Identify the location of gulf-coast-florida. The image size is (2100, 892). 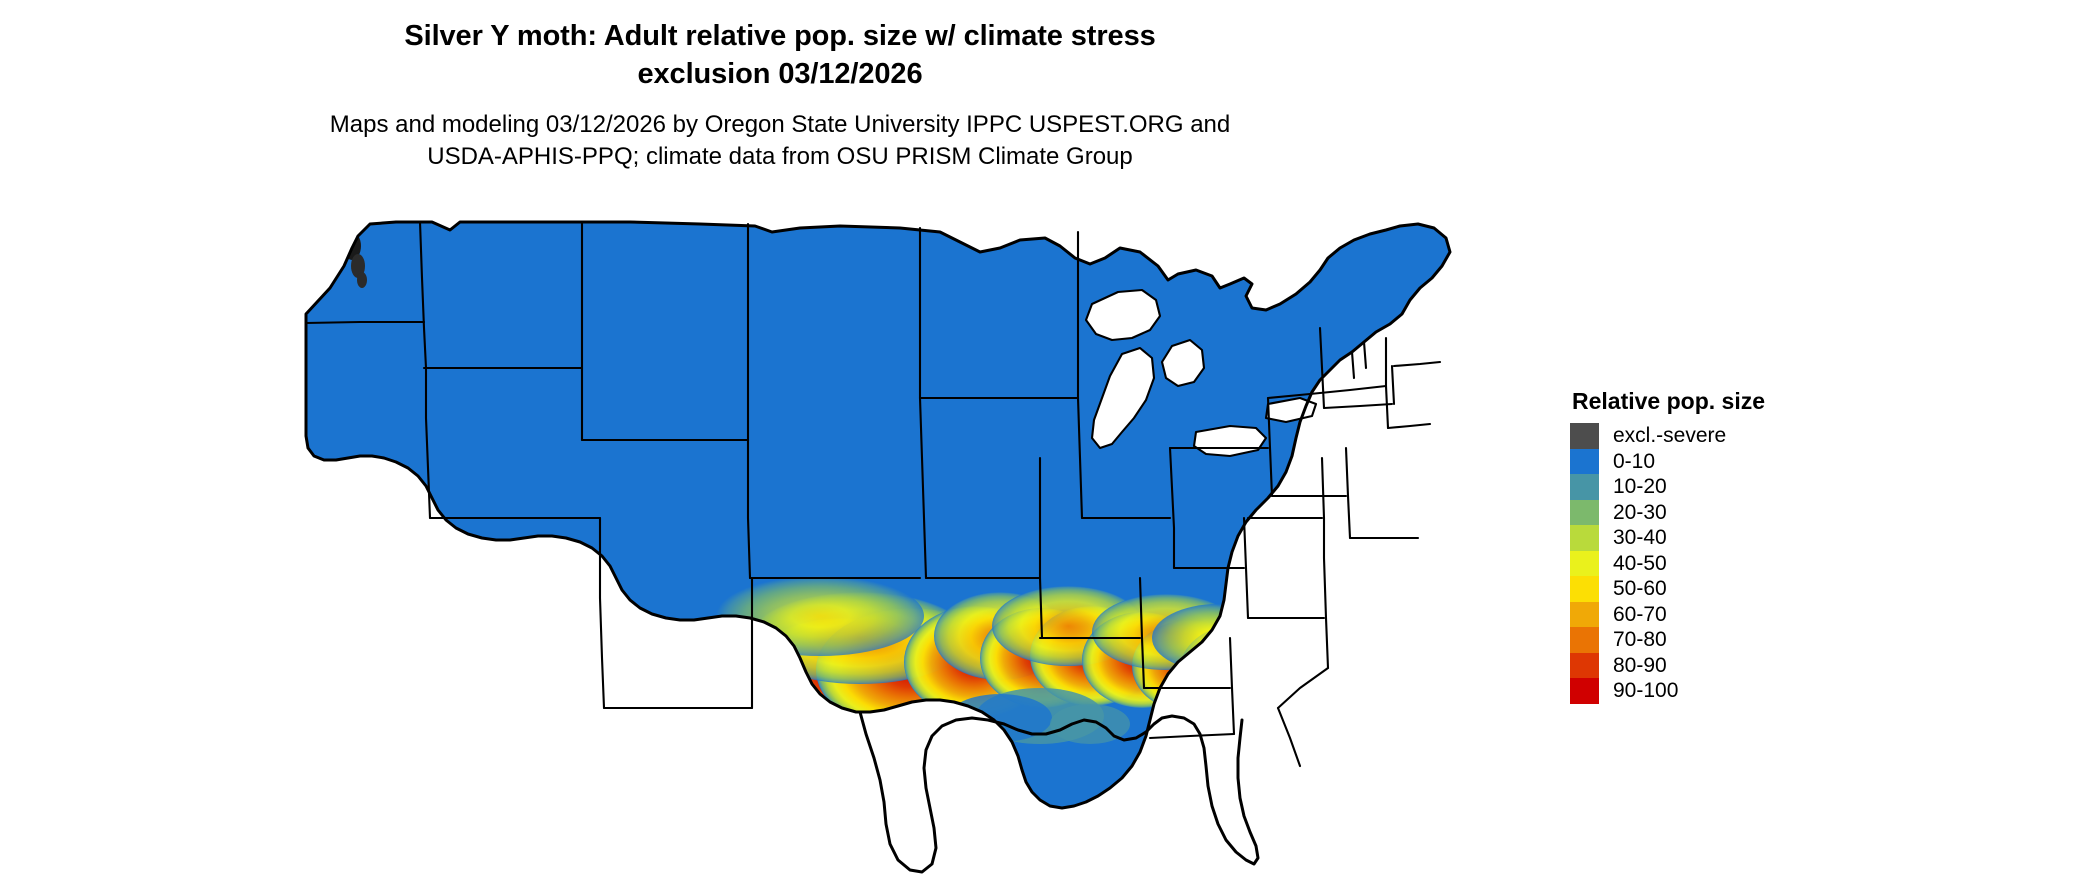
(1059, 792).